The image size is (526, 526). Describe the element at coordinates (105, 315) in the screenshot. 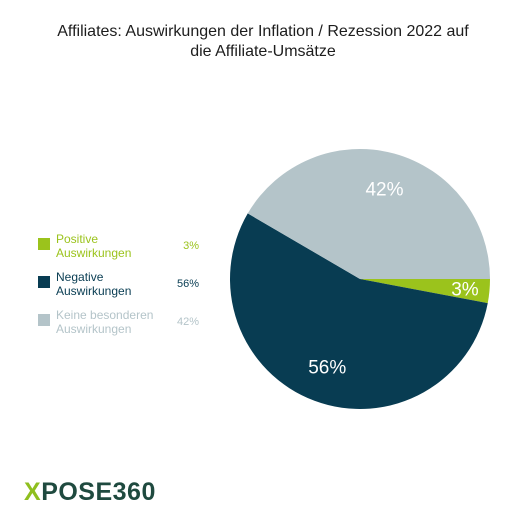

I see `legend-label-neutral-line-1: Keine besonderen` at that location.